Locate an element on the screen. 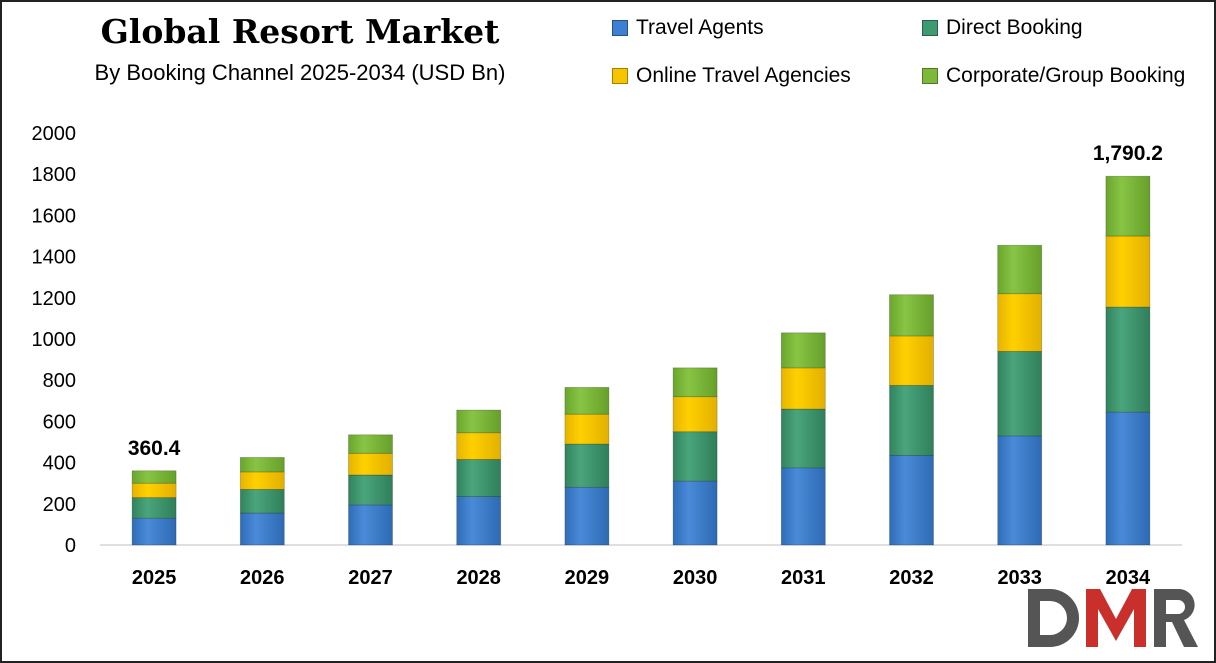 Image resolution: width=1216 pixels, height=663 pixels. legend-swatch-corporate-group-booking is located at coordinates (930, 76).